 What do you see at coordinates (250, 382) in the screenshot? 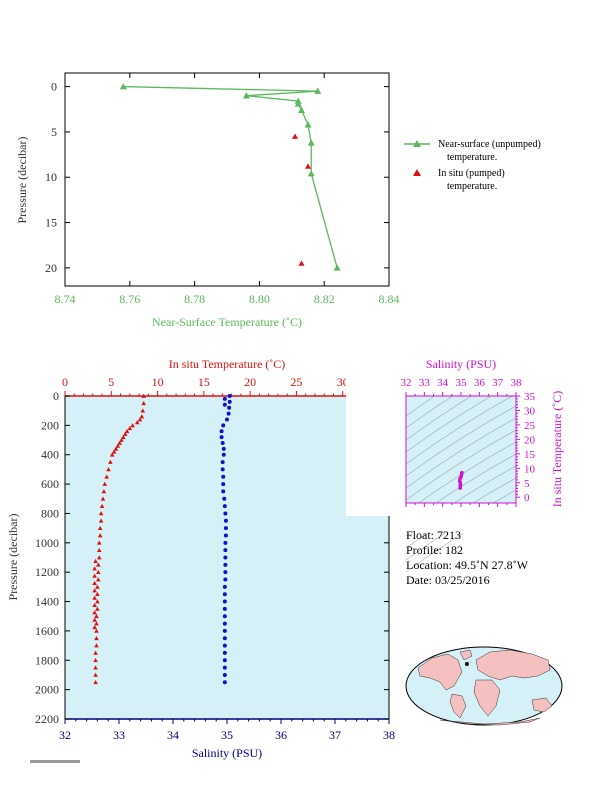
I see `profile-temp-tick-label: 20` at bounding box center [250, 382].